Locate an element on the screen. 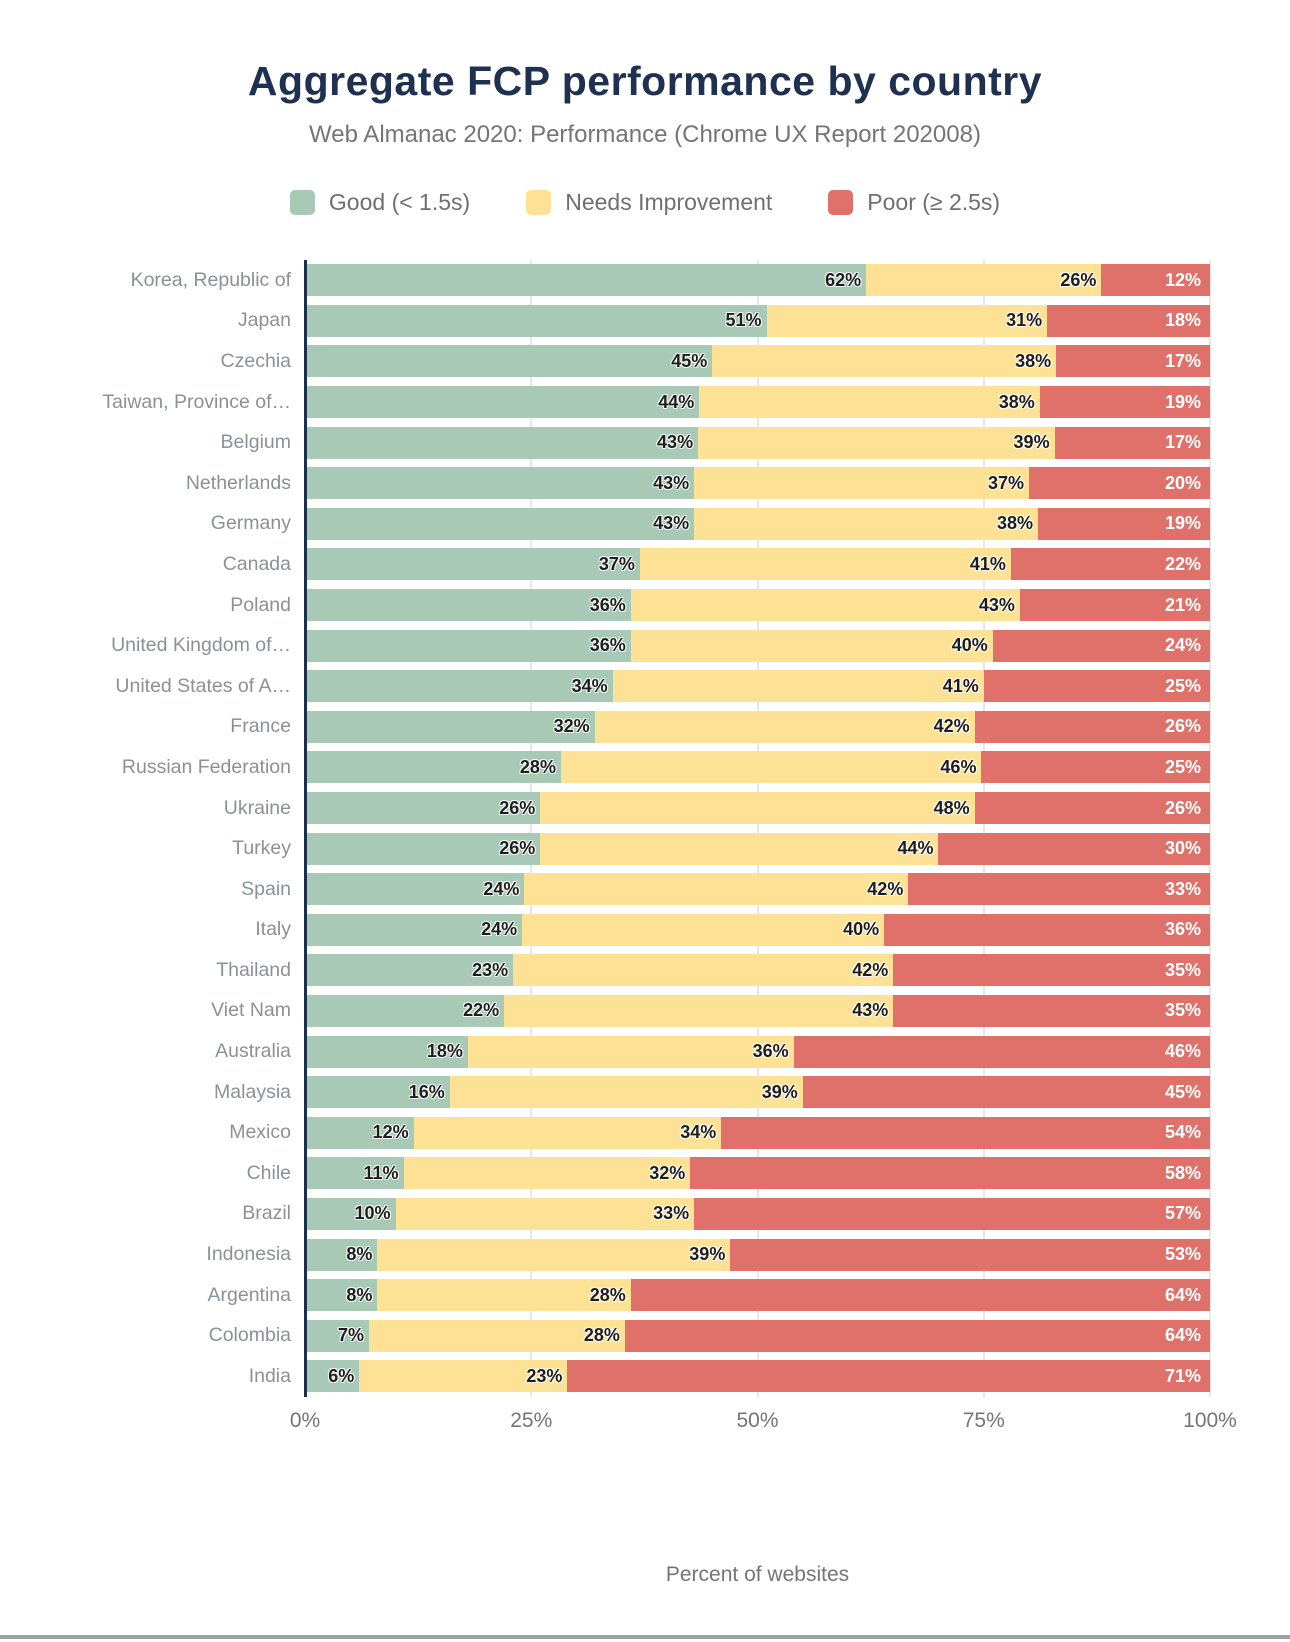  bar-segment-good: 28% is located at coordinates (433, 767).